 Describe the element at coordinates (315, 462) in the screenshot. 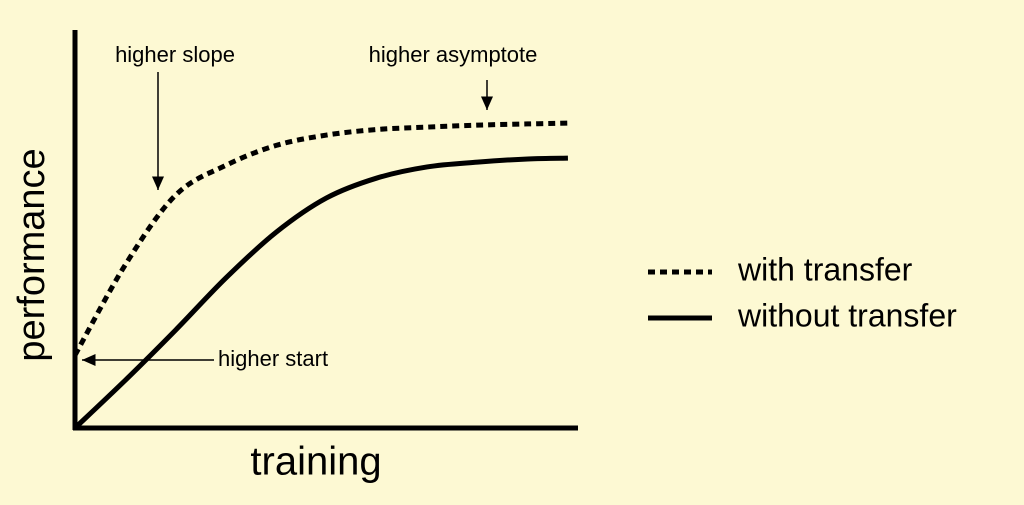

I see `x-axis-label: training` at that location.